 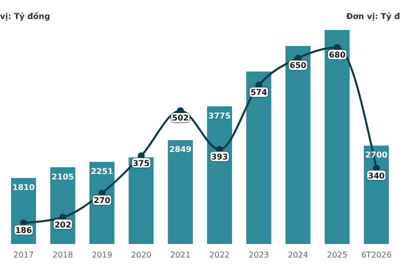 What do you see at coordinates (373, 16) in the screenshot?
I see `y2-axis-title: Đơn vị: Tỷ đ` at bounding box center [373, 16].